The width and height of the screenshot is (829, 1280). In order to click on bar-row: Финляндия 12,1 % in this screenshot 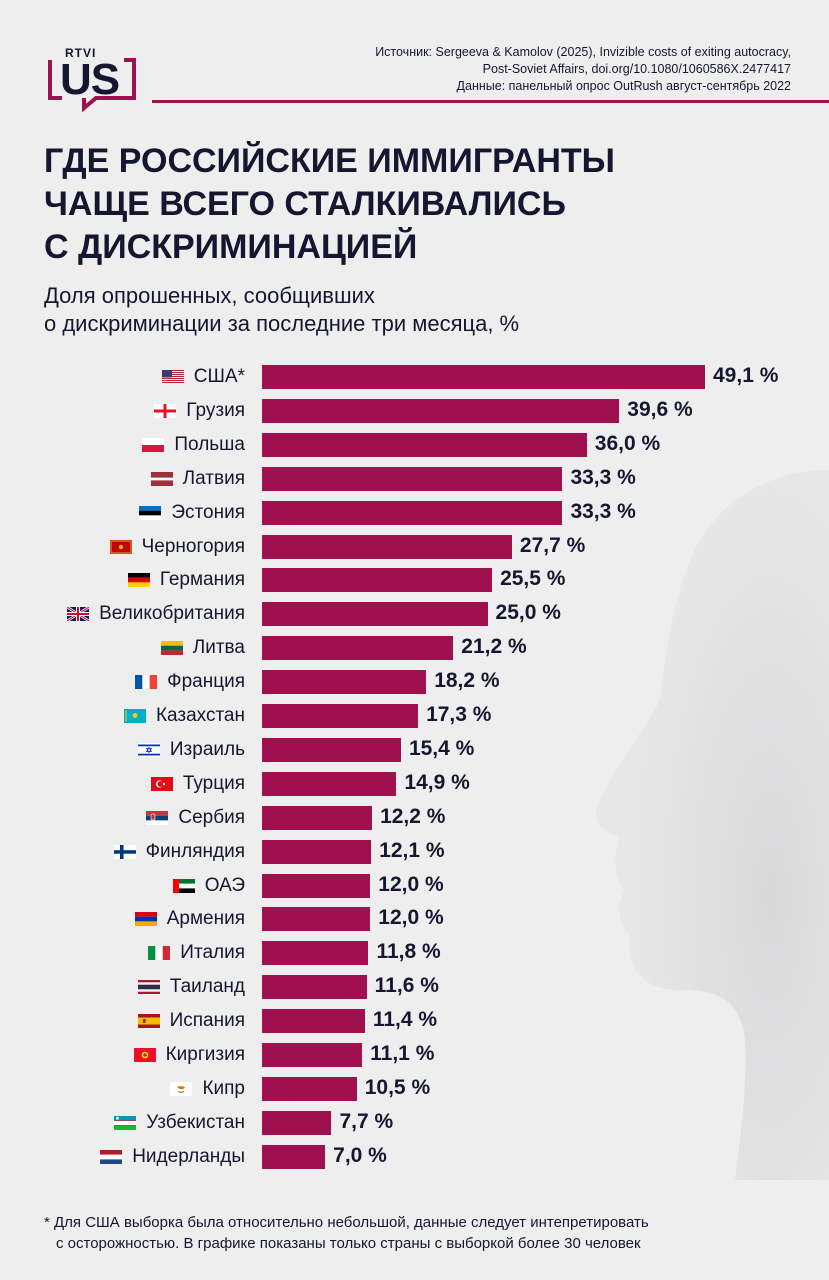, I will do `click(414, 852)`.